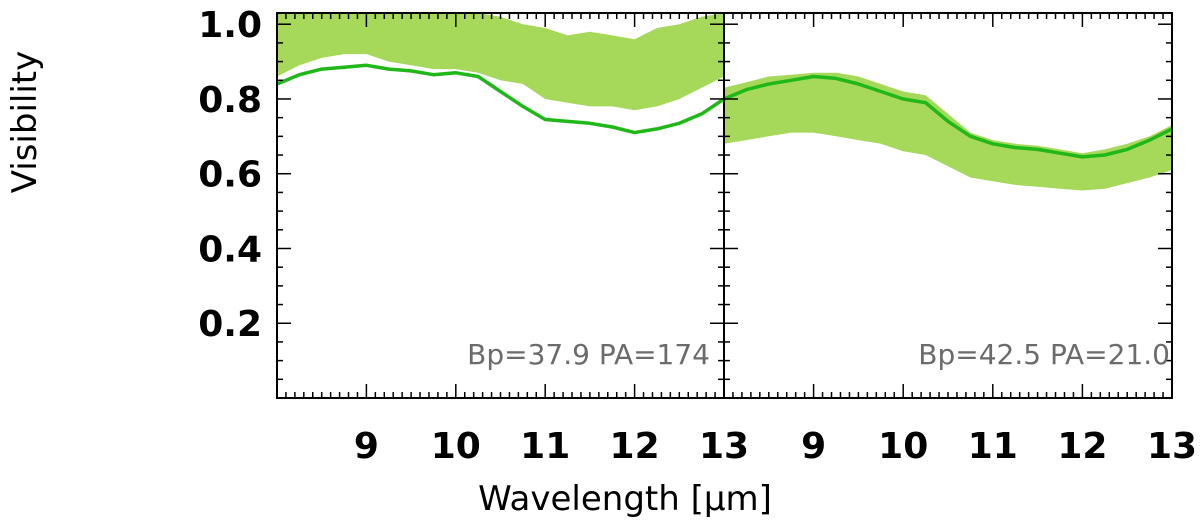 The width and height of the screenshot is (1200, 529). I want to click on series-line-right, so click(948, 116).